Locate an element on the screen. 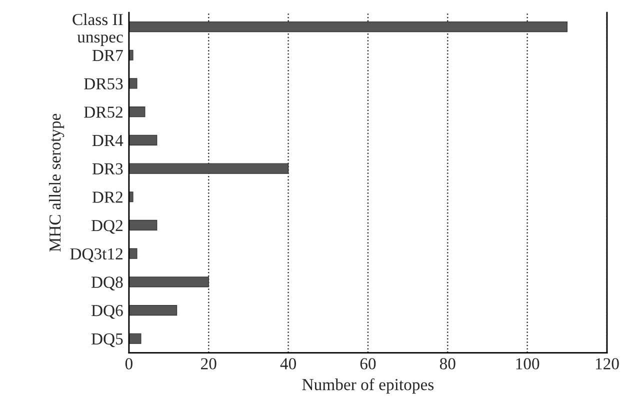  y-tick-label: DR2 is located at coordinates (107, 197).